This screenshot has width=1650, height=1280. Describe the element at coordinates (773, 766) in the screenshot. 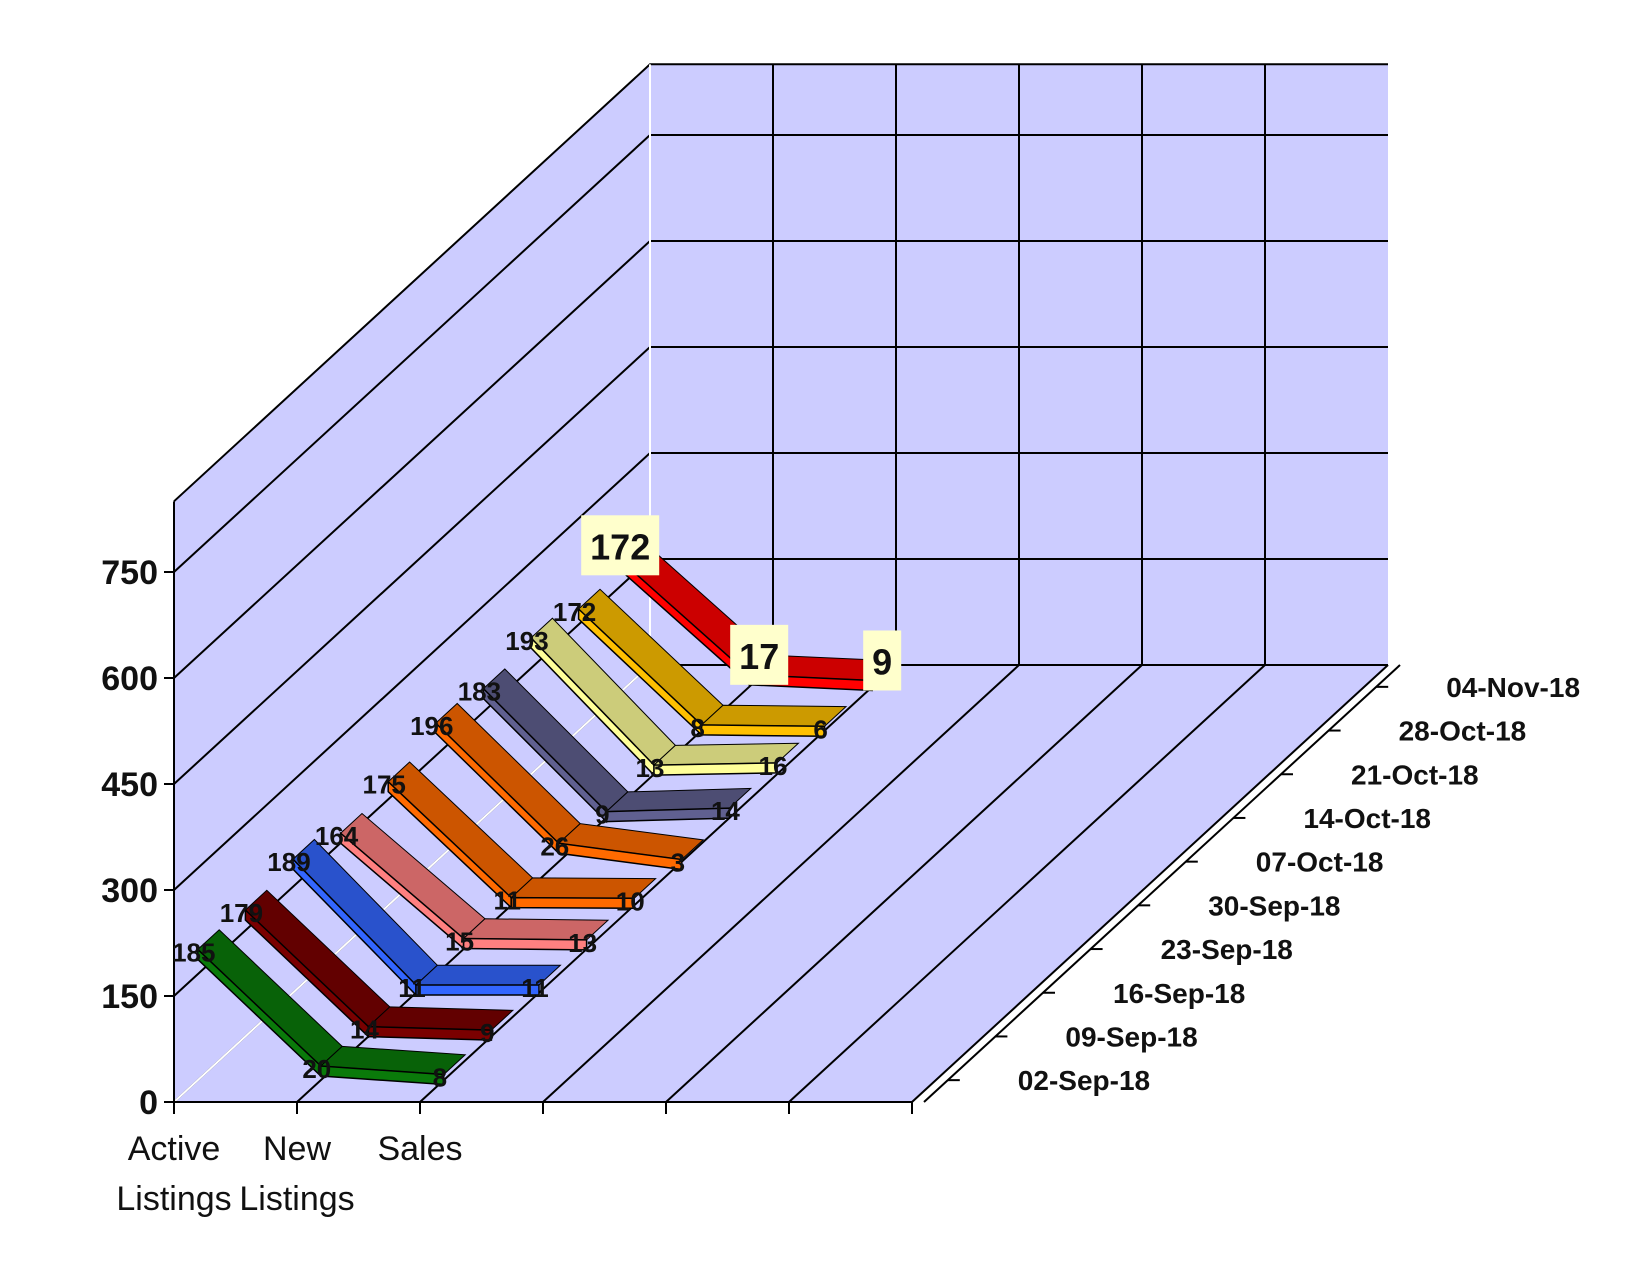

I see `data-label: 16` at that location.